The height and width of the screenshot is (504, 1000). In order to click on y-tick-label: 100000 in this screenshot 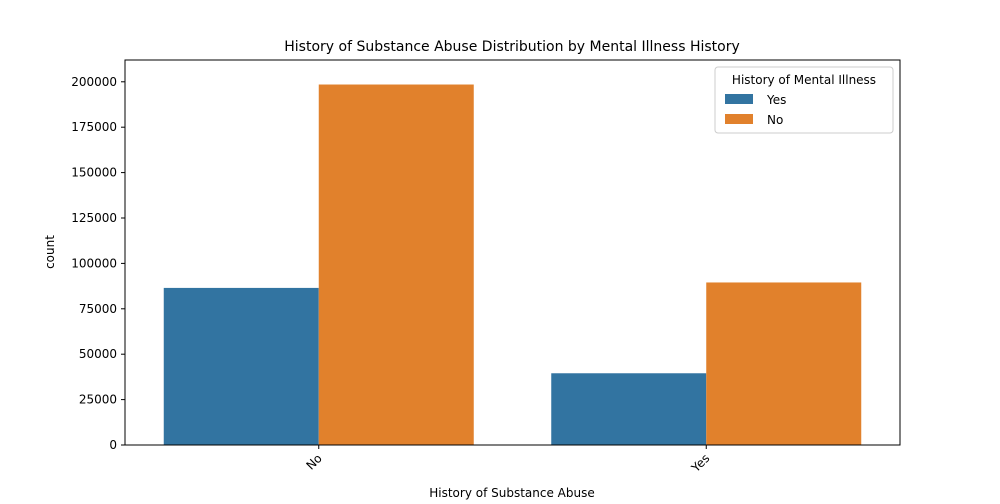, I will do `click(94, 263)`.